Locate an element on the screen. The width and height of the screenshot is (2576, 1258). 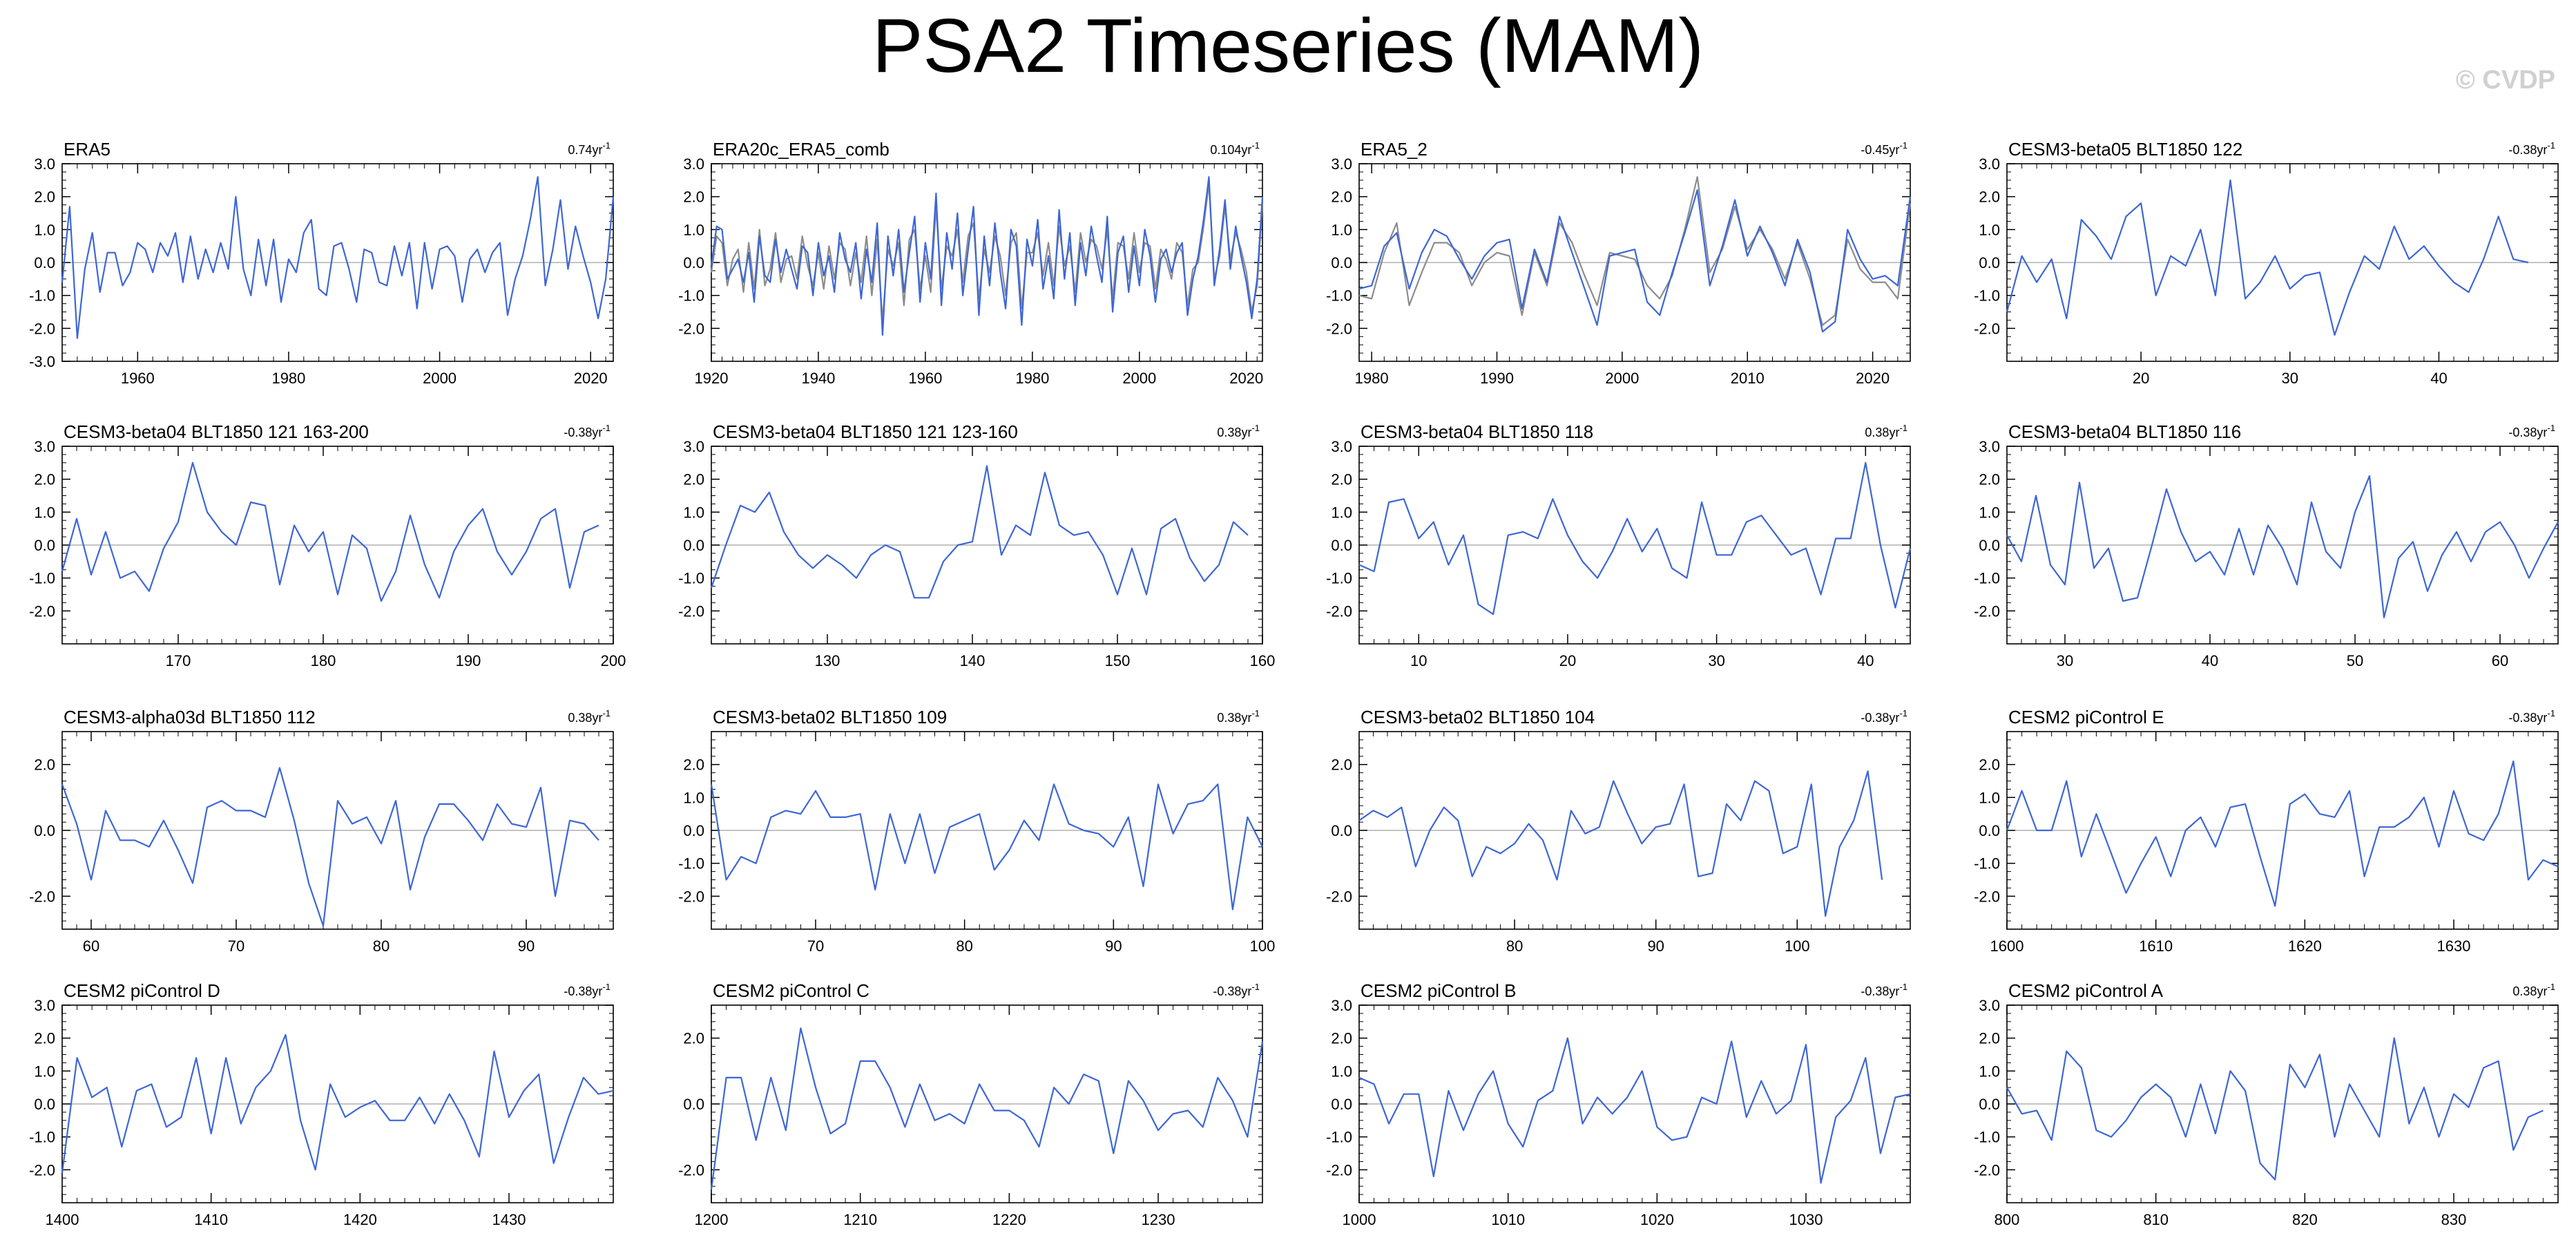
x-tick-label: 40 is located at coordinates (2438, 379).